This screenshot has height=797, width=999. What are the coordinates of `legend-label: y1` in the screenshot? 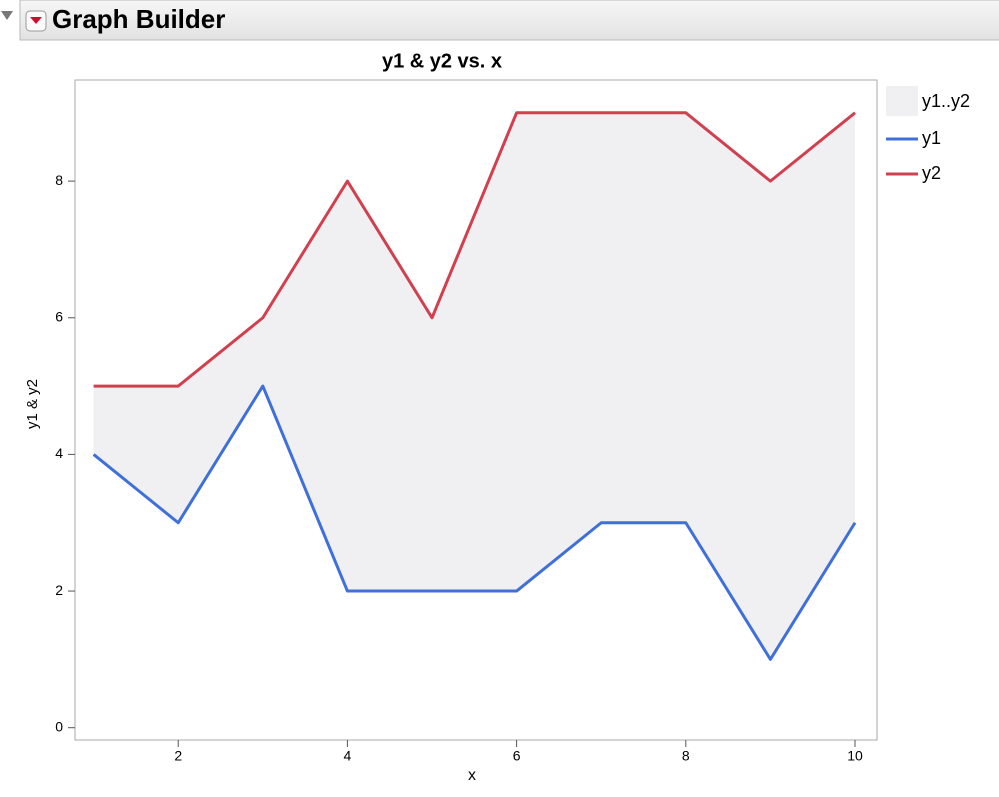 It's located at (931, 138).